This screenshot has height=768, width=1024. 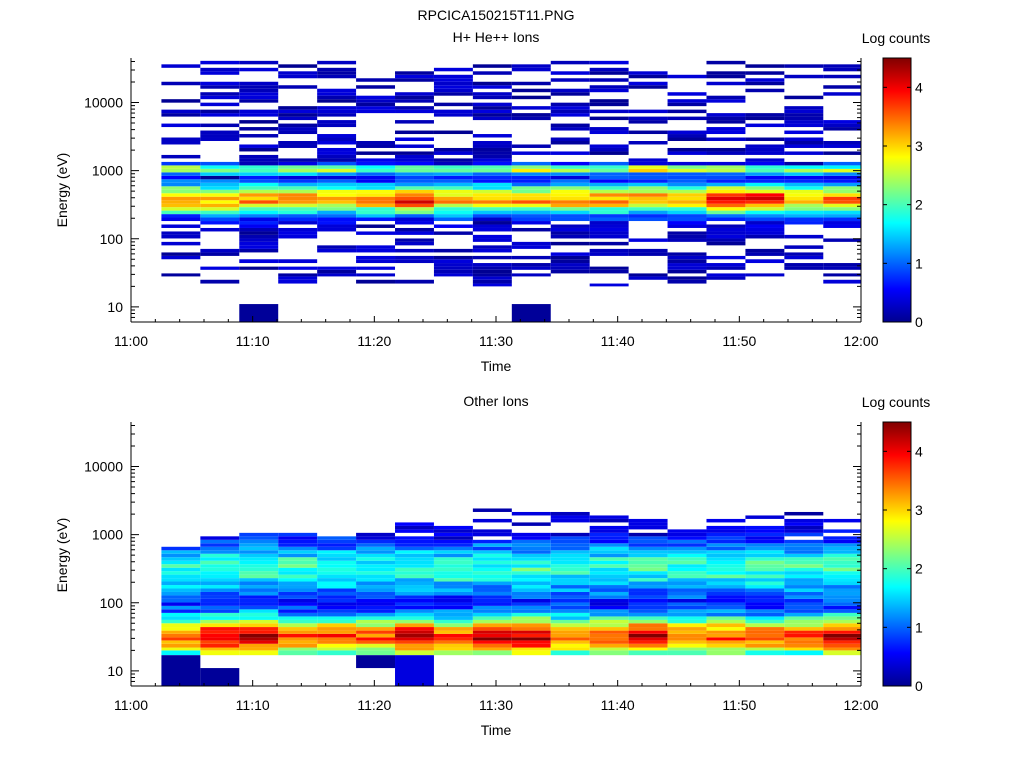 I want to click on colorbar-ticks: 0 1 2 3 4, so click(x=903, y=568).